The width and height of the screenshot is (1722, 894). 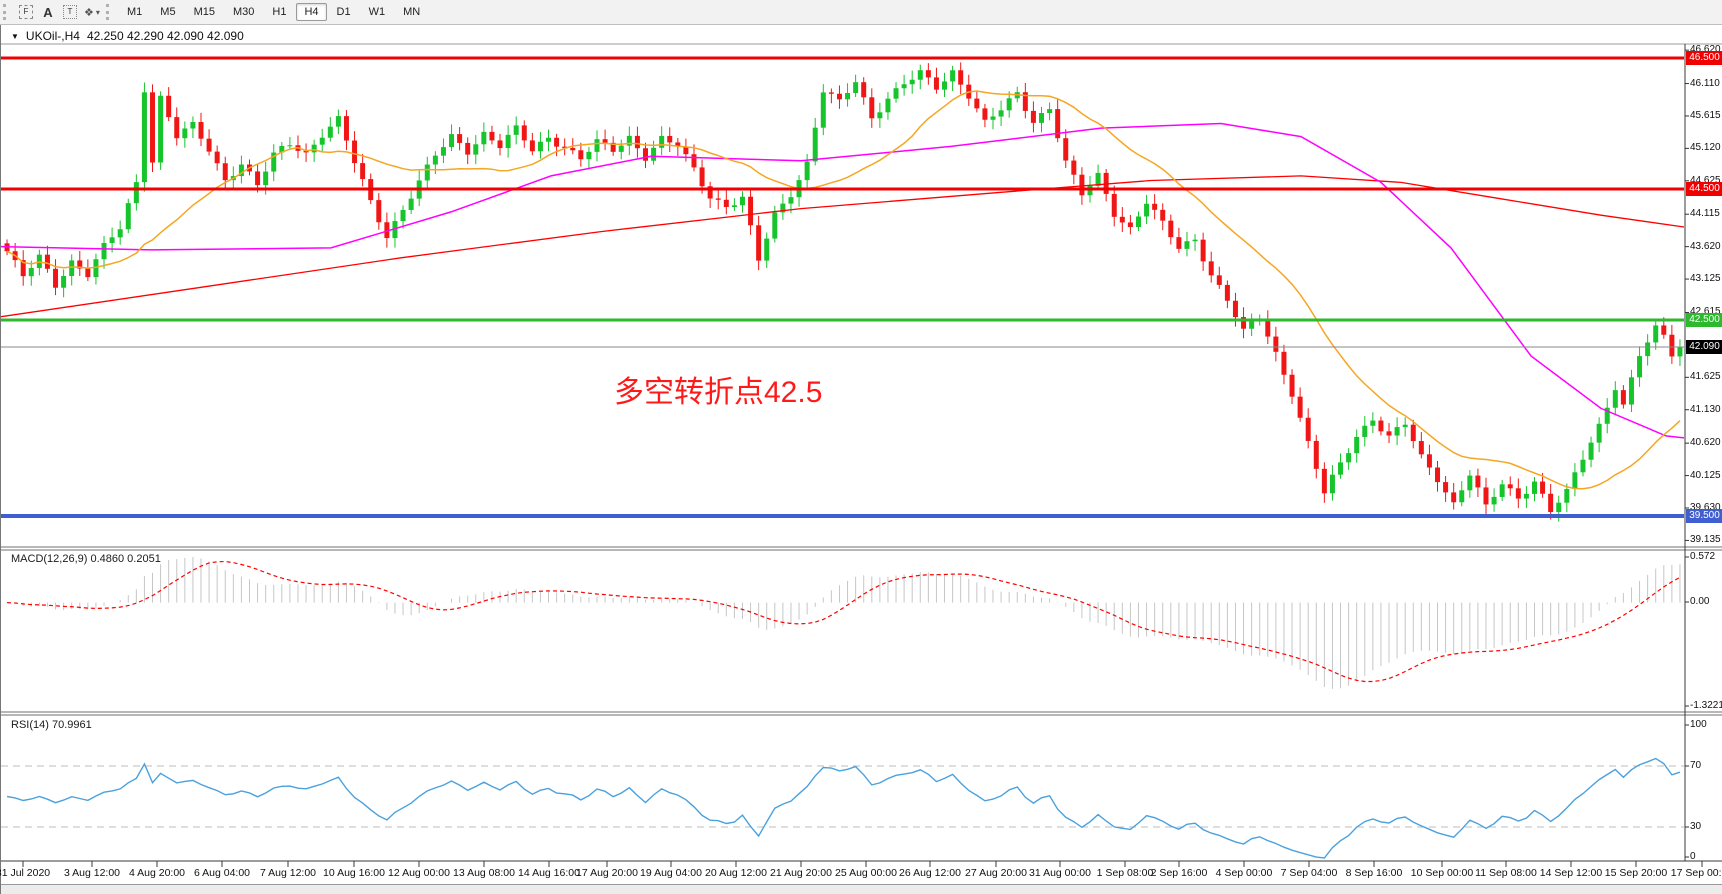 I want to click on label-icon: A, so click(x=48, y=12).